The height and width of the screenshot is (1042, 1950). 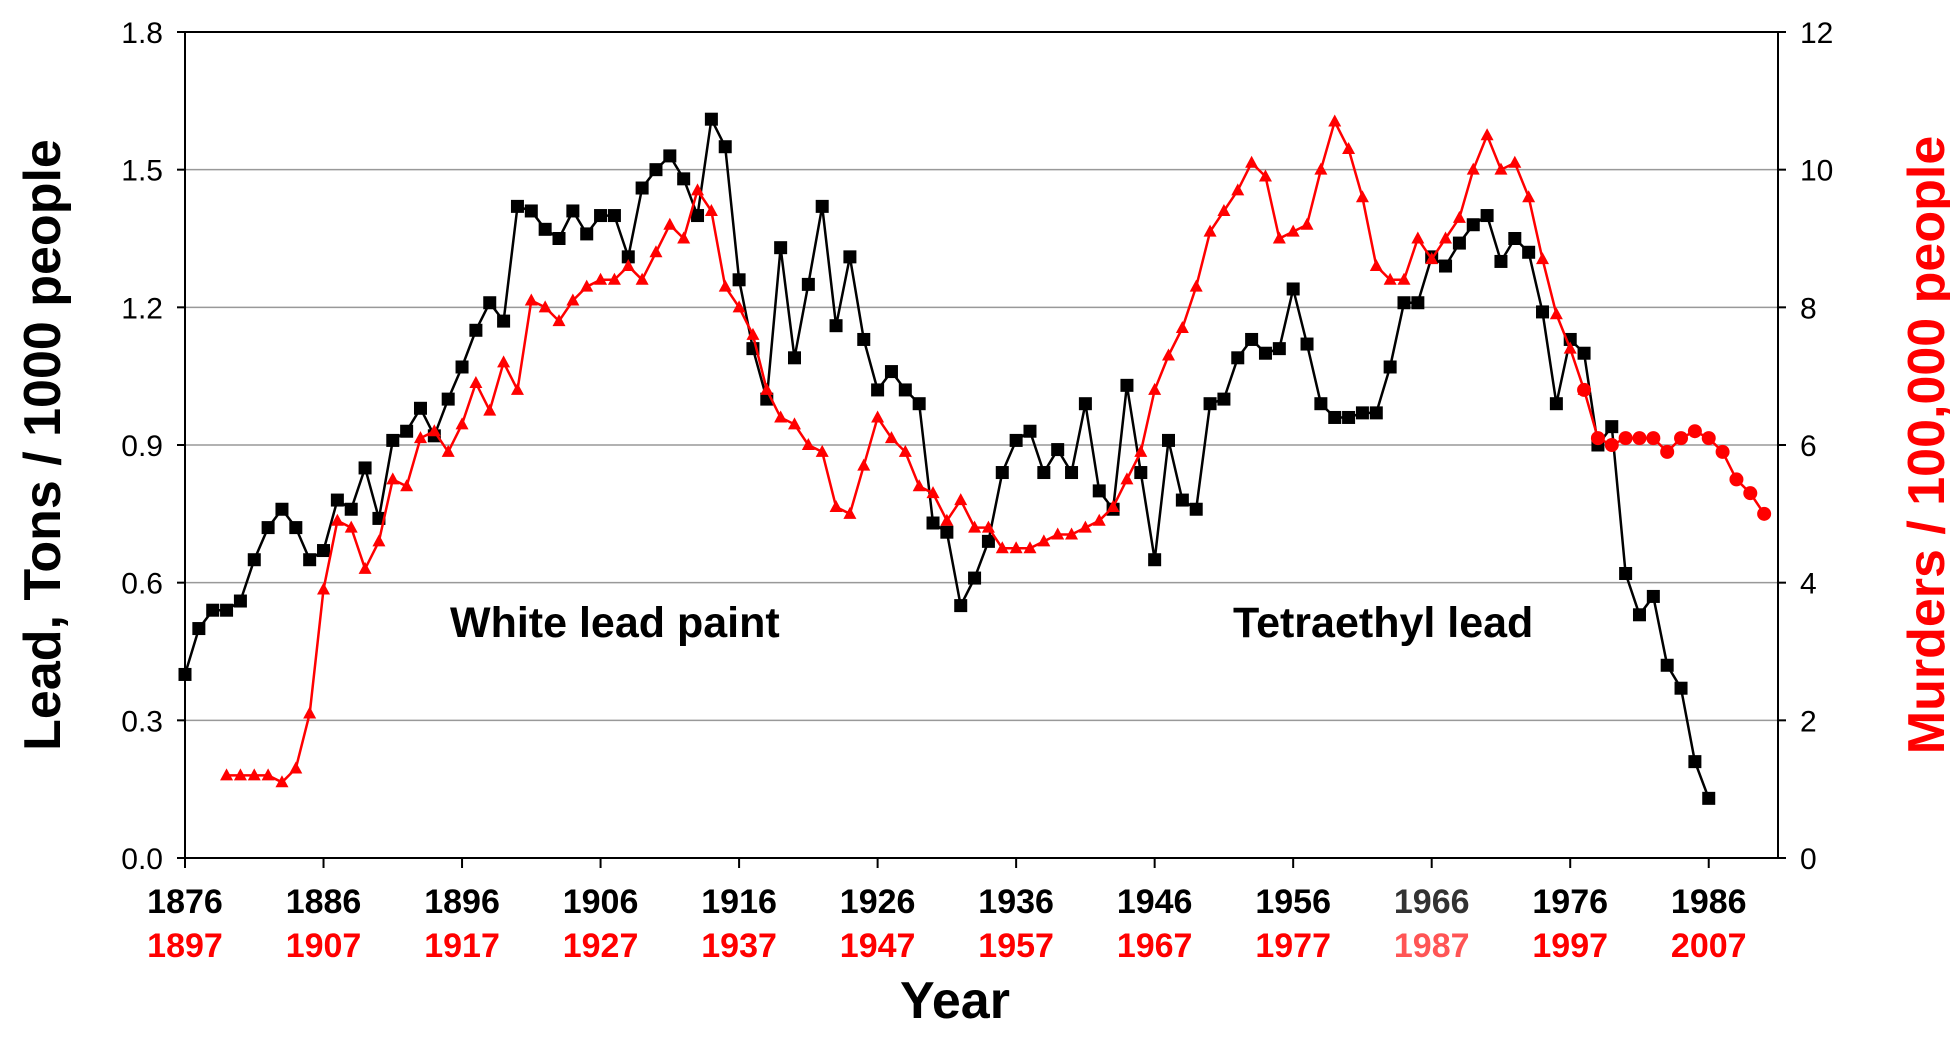 I want to click on y-axis-label-right: Murders / 100,000 people, so click(x=1924, y=445).